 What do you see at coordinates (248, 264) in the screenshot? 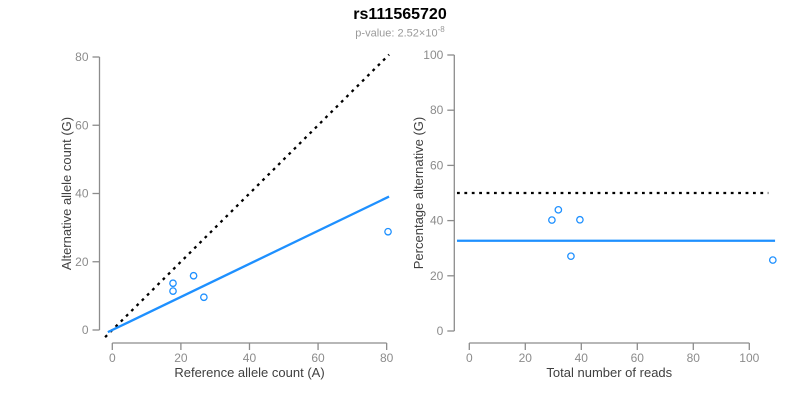
I see `fitted-ratio-blue-line` at bounding box center [248, 264].